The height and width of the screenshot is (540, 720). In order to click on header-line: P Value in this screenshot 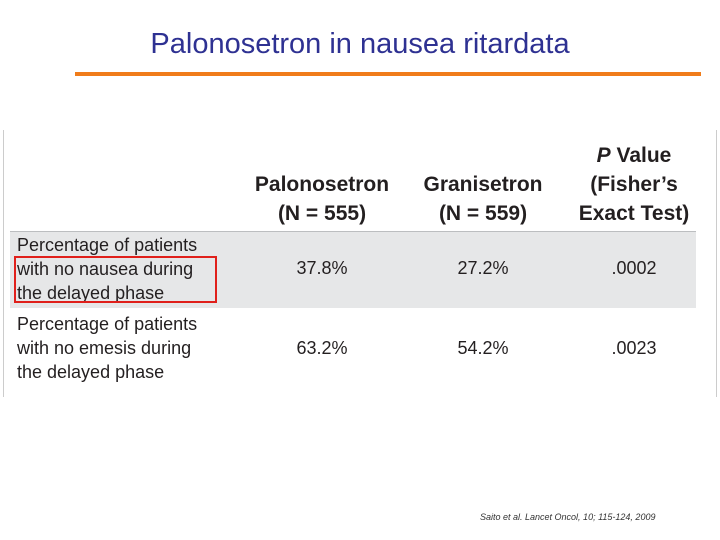, I will do `click(634, 155)`.